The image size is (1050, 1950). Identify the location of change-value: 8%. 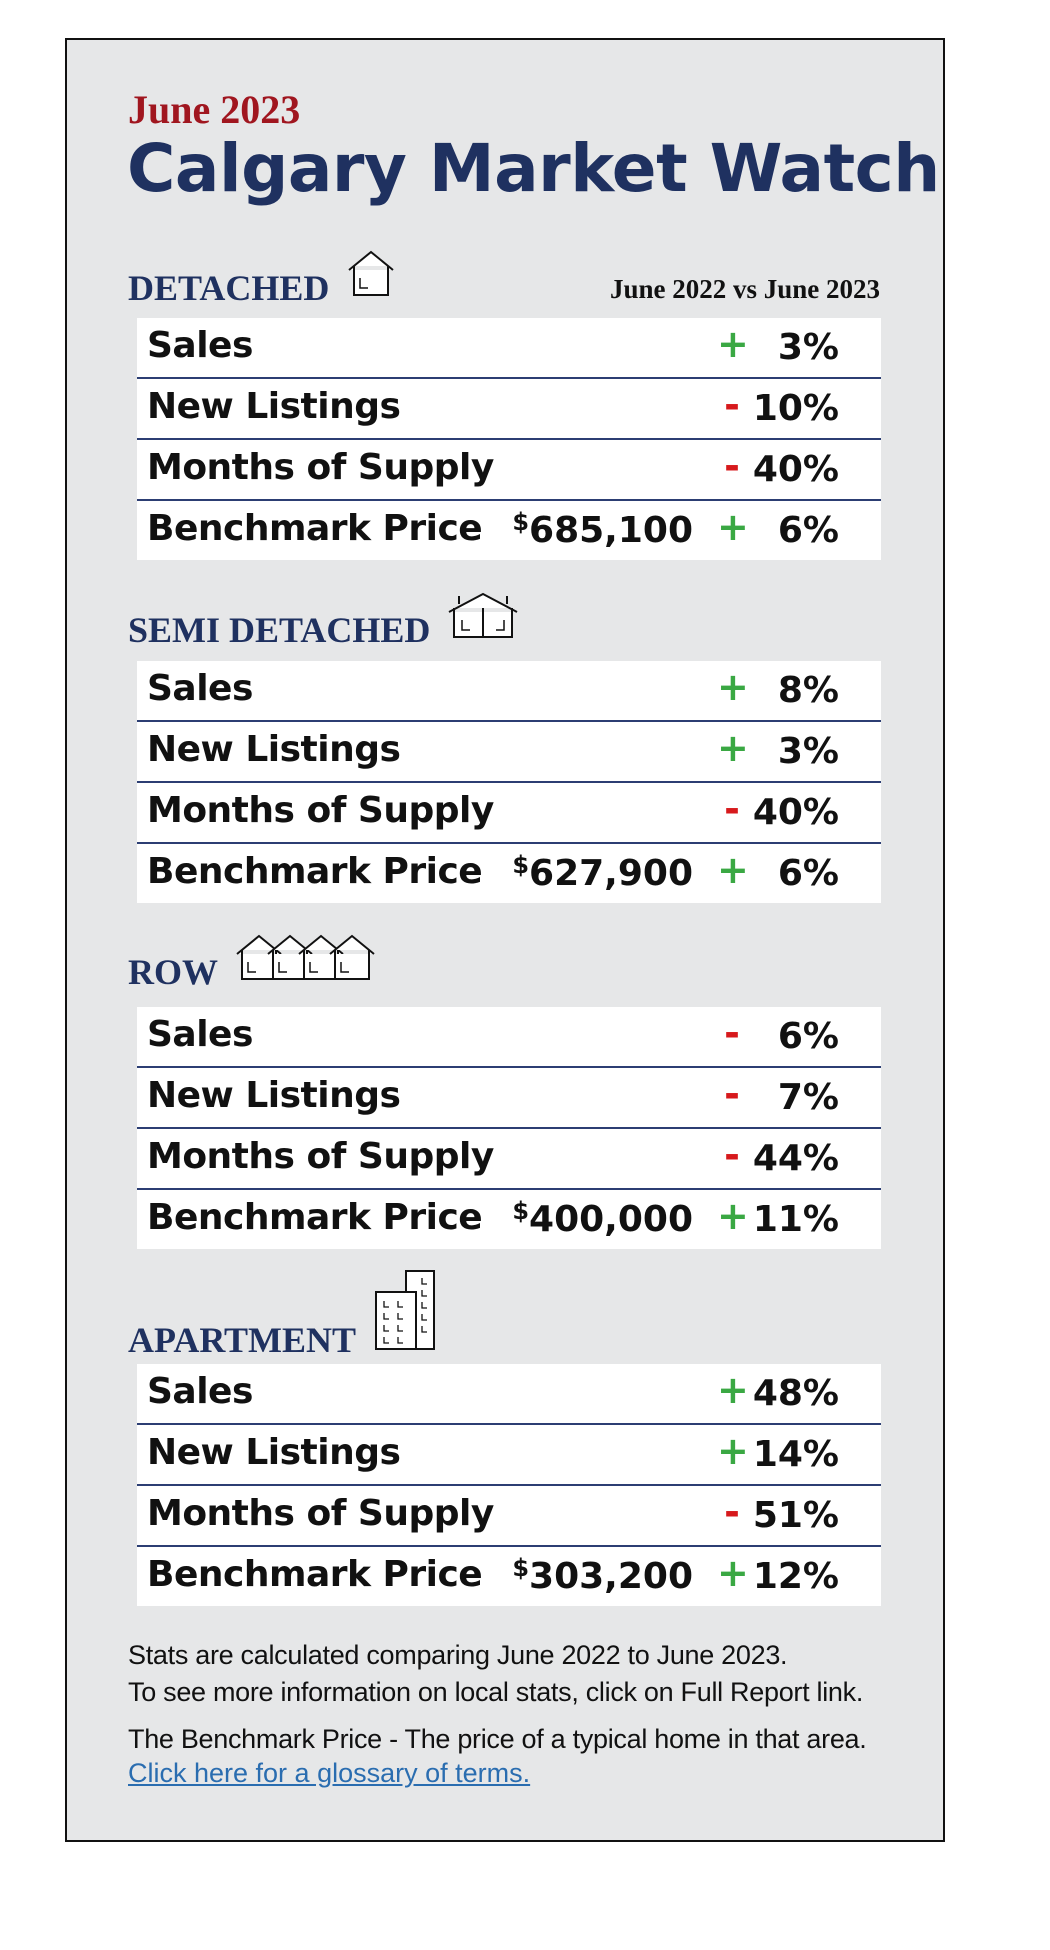
(808, 690).